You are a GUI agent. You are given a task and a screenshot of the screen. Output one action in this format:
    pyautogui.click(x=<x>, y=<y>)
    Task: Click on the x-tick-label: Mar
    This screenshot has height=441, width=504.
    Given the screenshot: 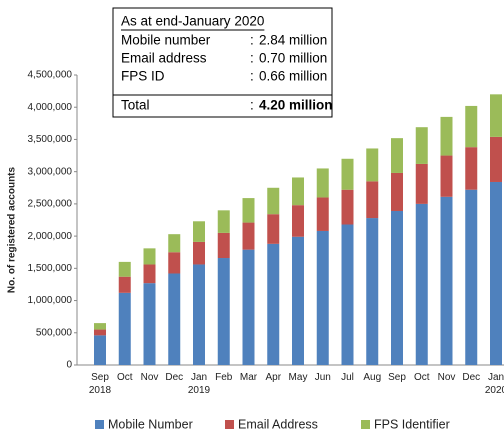 What is the action you would take?
    pyautogui.click(x=249, y=377)
    